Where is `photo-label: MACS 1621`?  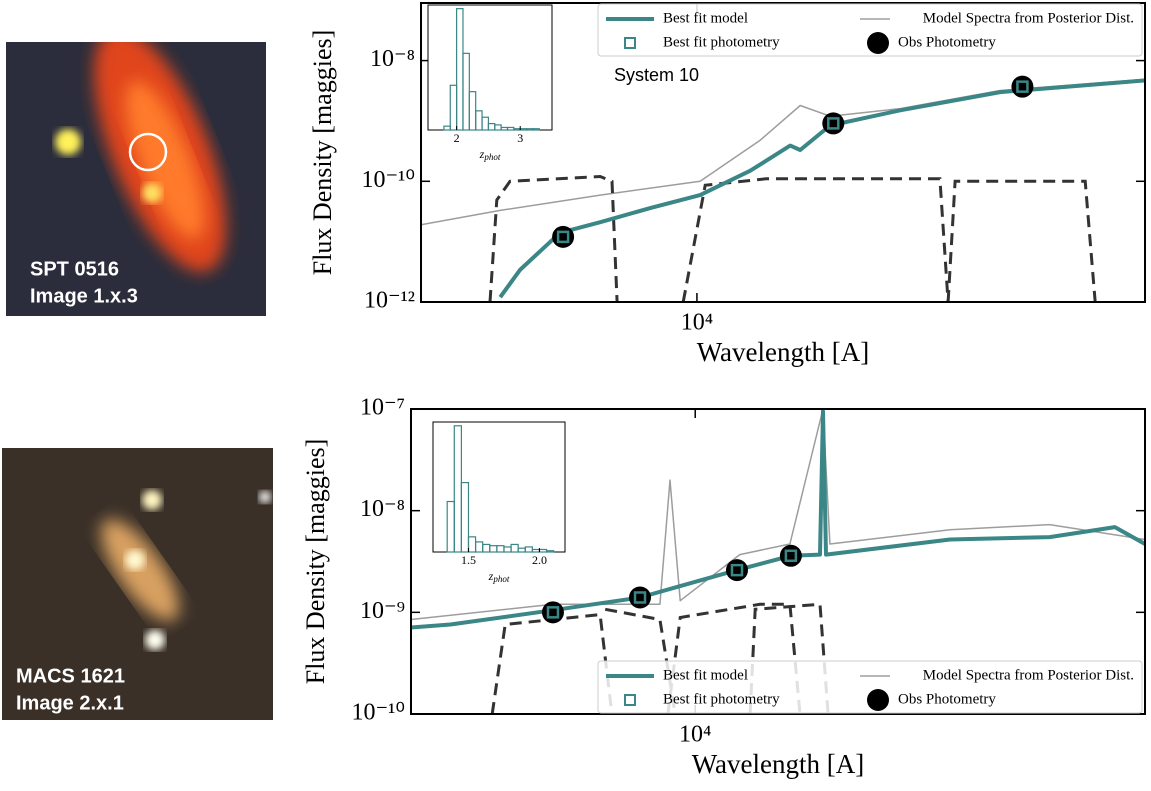 photo-label: MACS 1621 is located at coordinates (70, 676).